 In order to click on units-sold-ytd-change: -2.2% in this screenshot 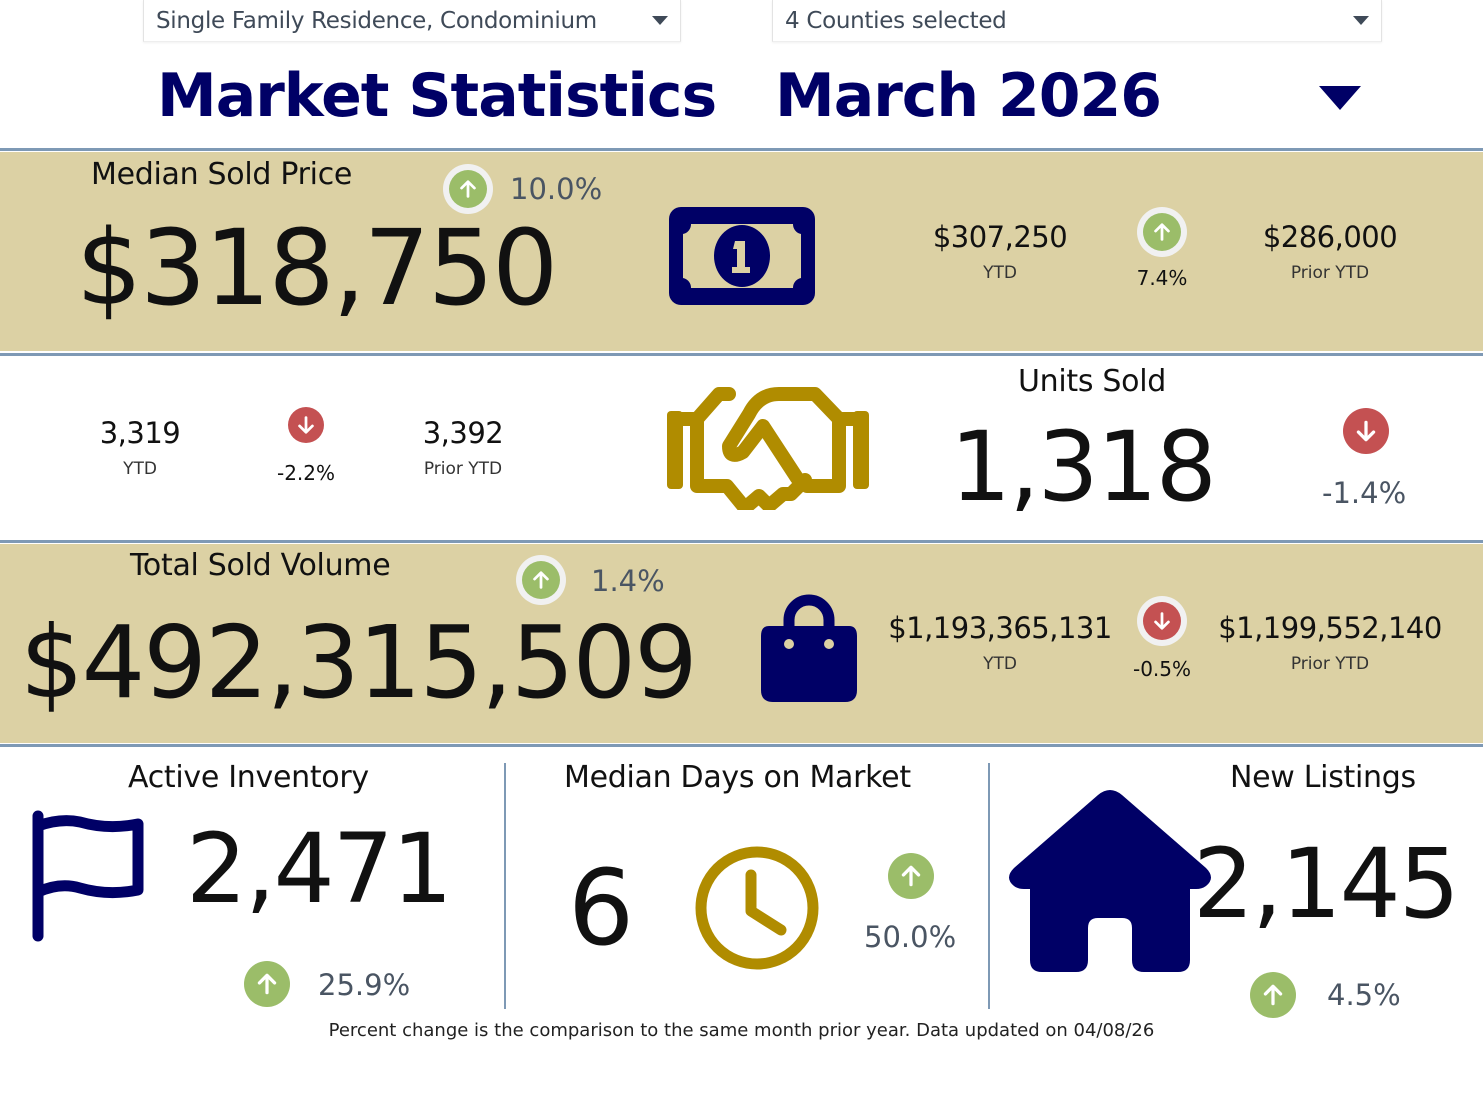, I will do `click(306, 473)`.